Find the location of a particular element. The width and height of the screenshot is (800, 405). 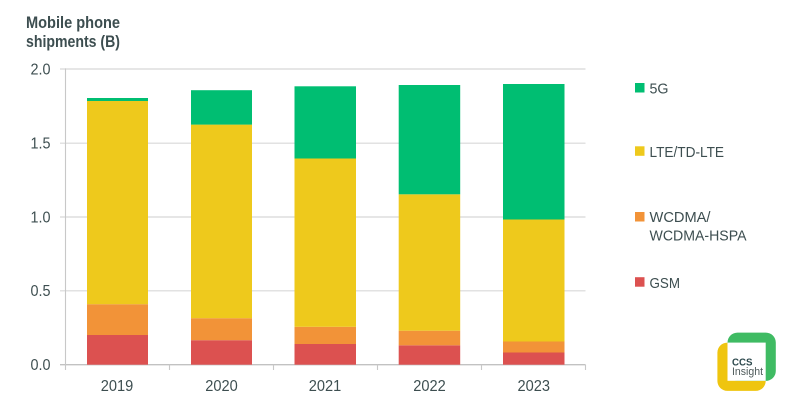

svg-text: CCS is located at coordinates (742, 363).